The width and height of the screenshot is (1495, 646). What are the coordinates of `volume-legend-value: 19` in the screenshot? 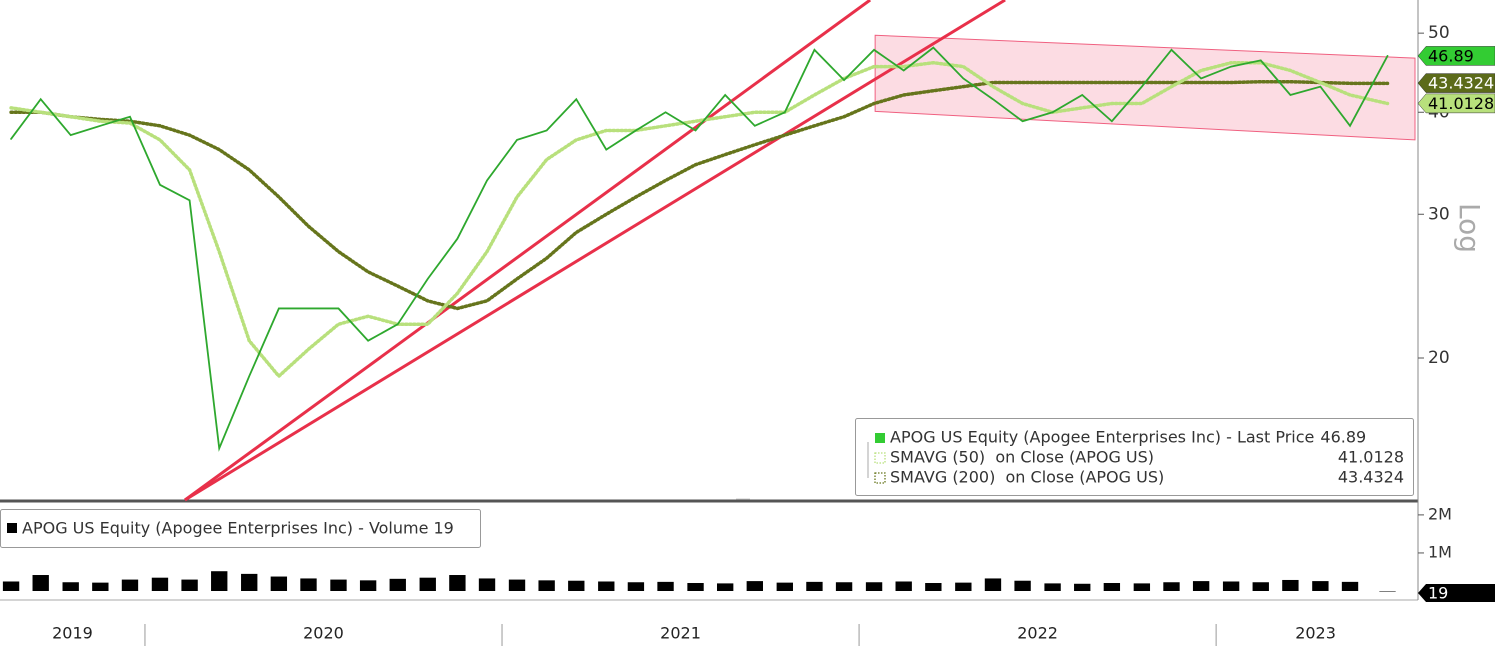 It's located at (443, 528).